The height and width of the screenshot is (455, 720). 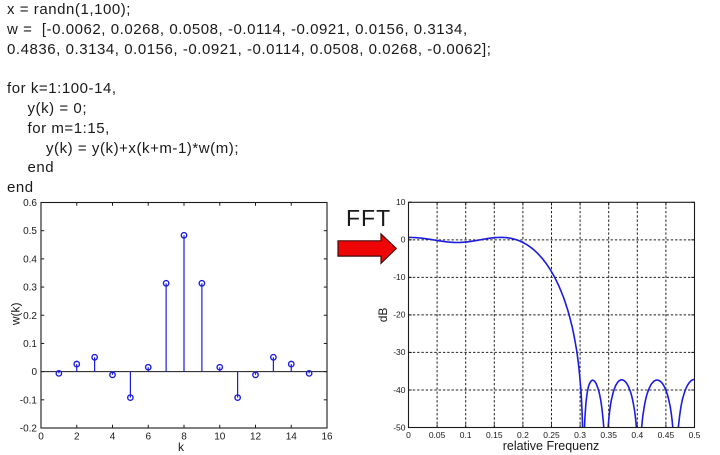 I want to click on svg-text: -10, so click(x=399, y=277).